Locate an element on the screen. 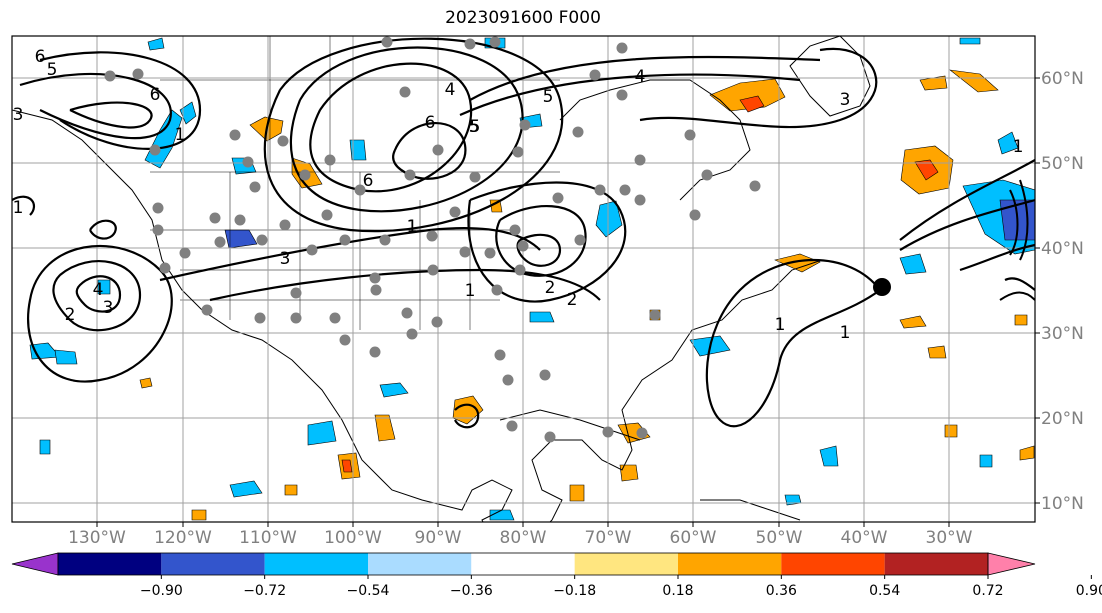  intense-contours is located at coordinates (1017, 240).